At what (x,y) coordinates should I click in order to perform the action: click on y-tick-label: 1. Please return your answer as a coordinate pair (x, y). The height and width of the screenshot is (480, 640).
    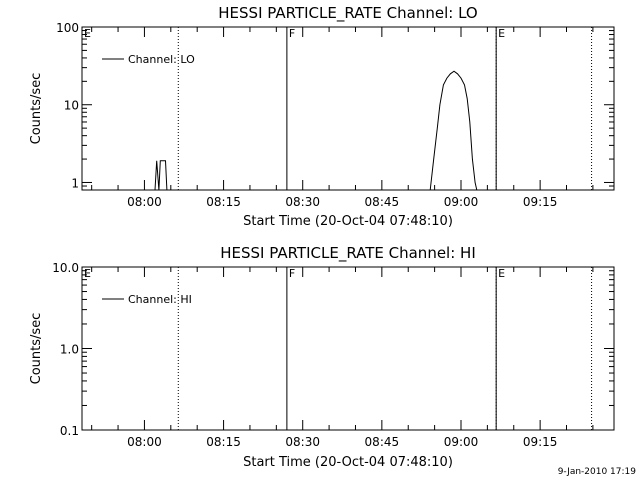
    Looking at the image, I should click on (75, 183).